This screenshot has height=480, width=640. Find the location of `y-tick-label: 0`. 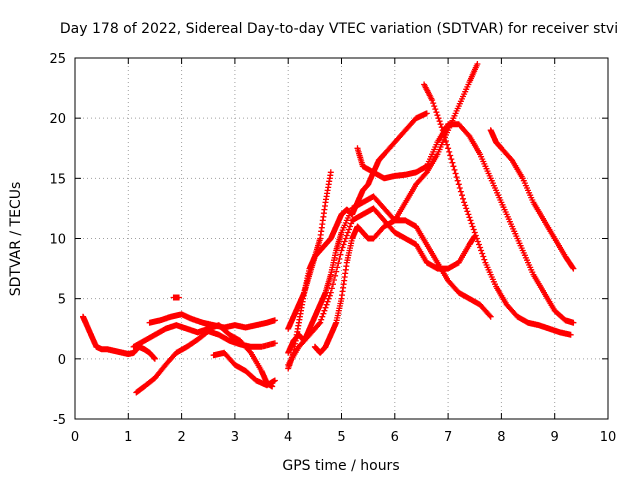

y-tick-label: 0 is located at coordinates (62, 360).